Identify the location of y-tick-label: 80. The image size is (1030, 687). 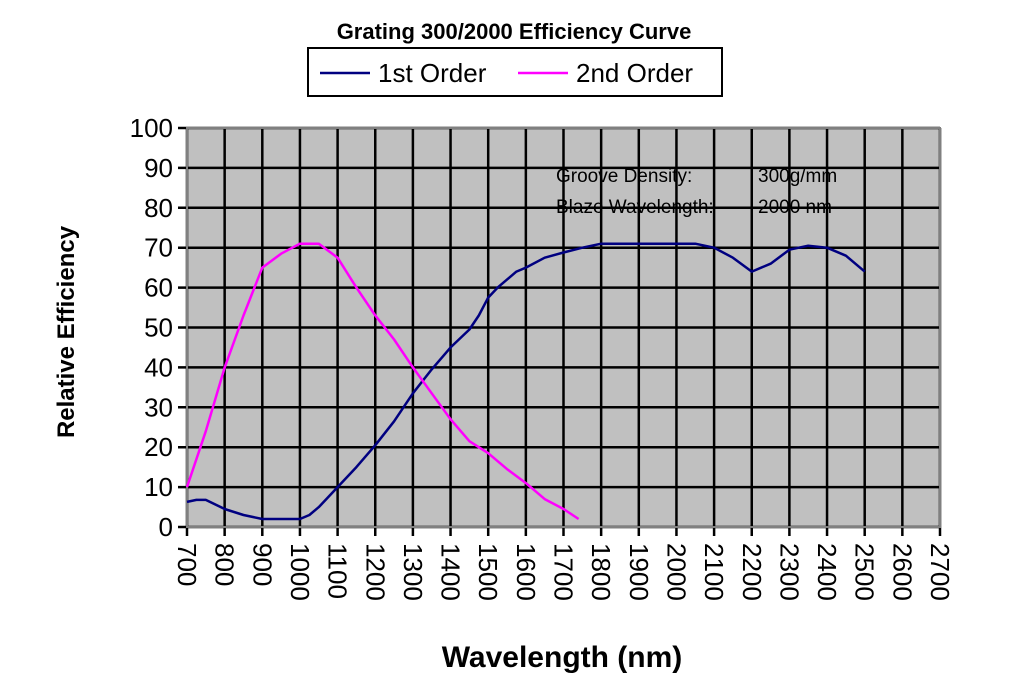
(158, 208).